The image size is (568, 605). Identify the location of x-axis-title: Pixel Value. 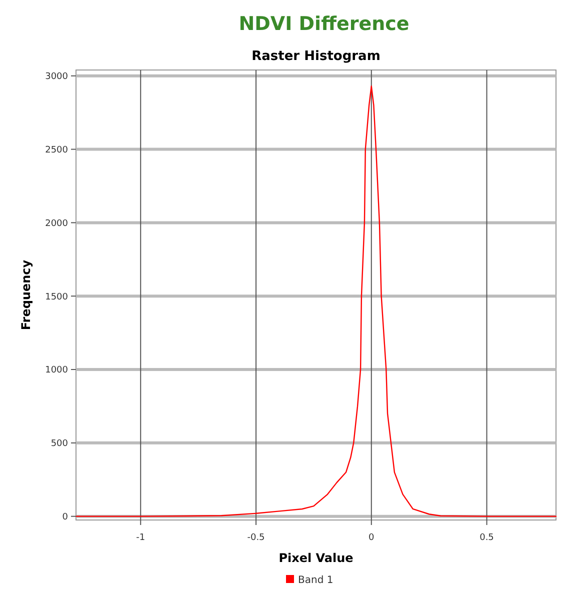
(316, 558).